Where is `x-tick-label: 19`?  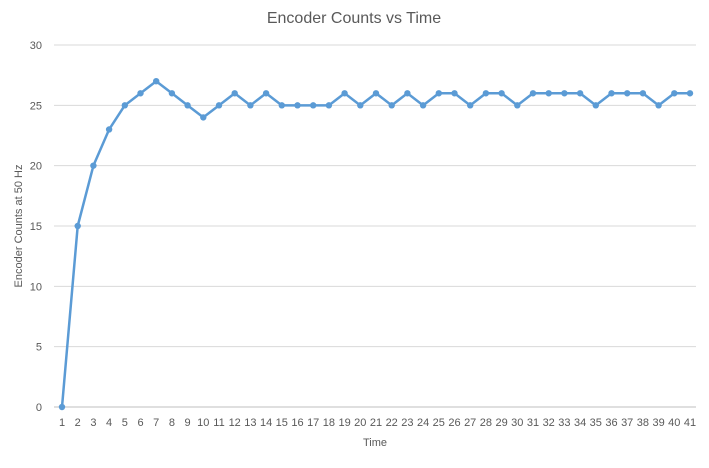
x-tick-label: 19 is located at coordinates (344, 423).